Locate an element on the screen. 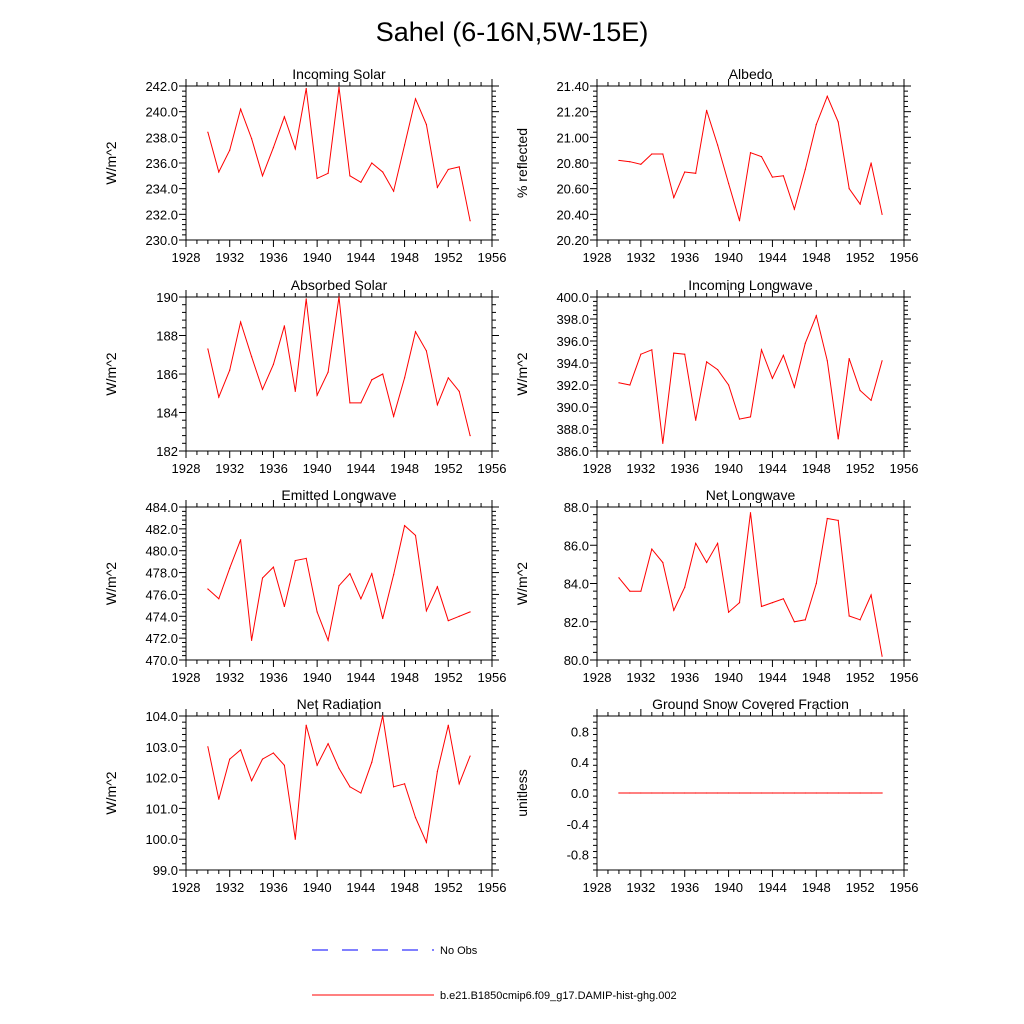 The image size is (1024, 1024). panel-absorbed-solar-xtick-label: 1928 is located at coordinates (186, 468).